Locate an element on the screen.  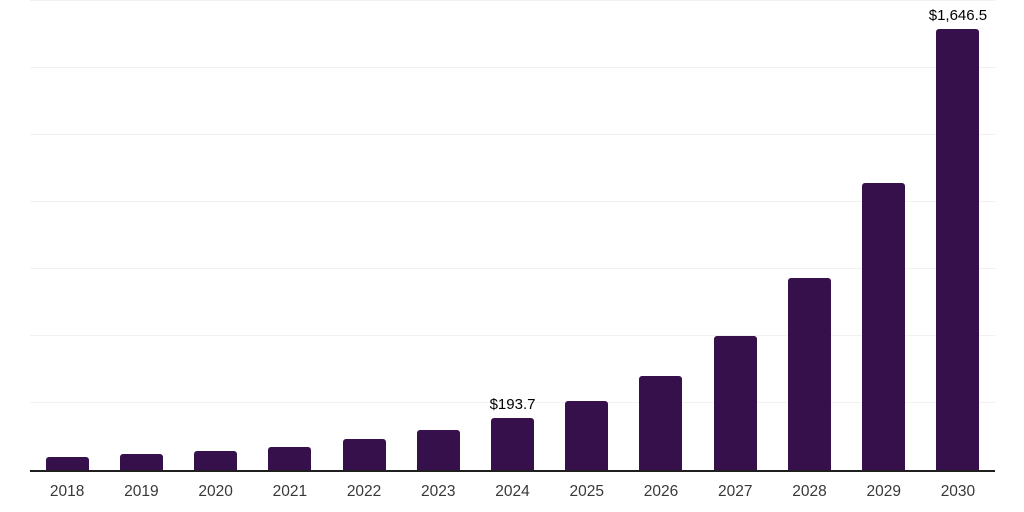
bar-slot-2023 is located at coordinates (438, 235).